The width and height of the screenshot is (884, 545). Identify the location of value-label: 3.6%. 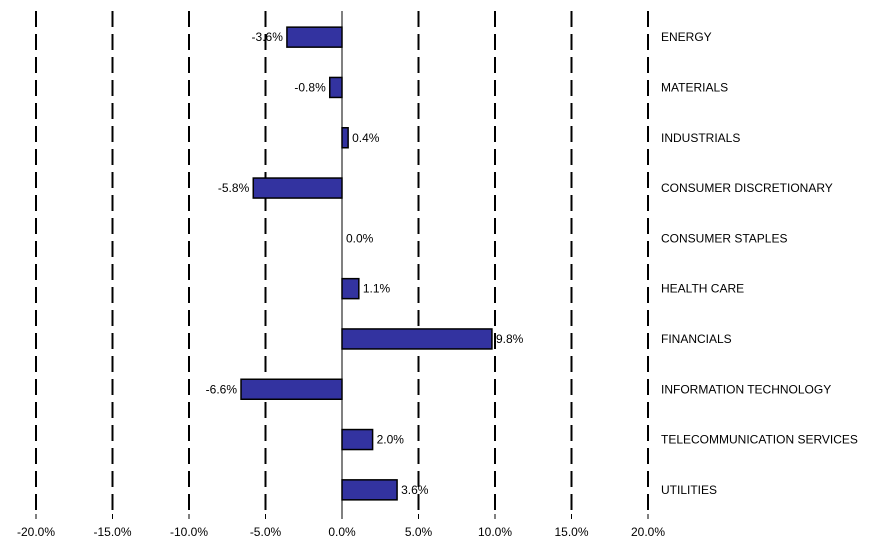
(415, 490).